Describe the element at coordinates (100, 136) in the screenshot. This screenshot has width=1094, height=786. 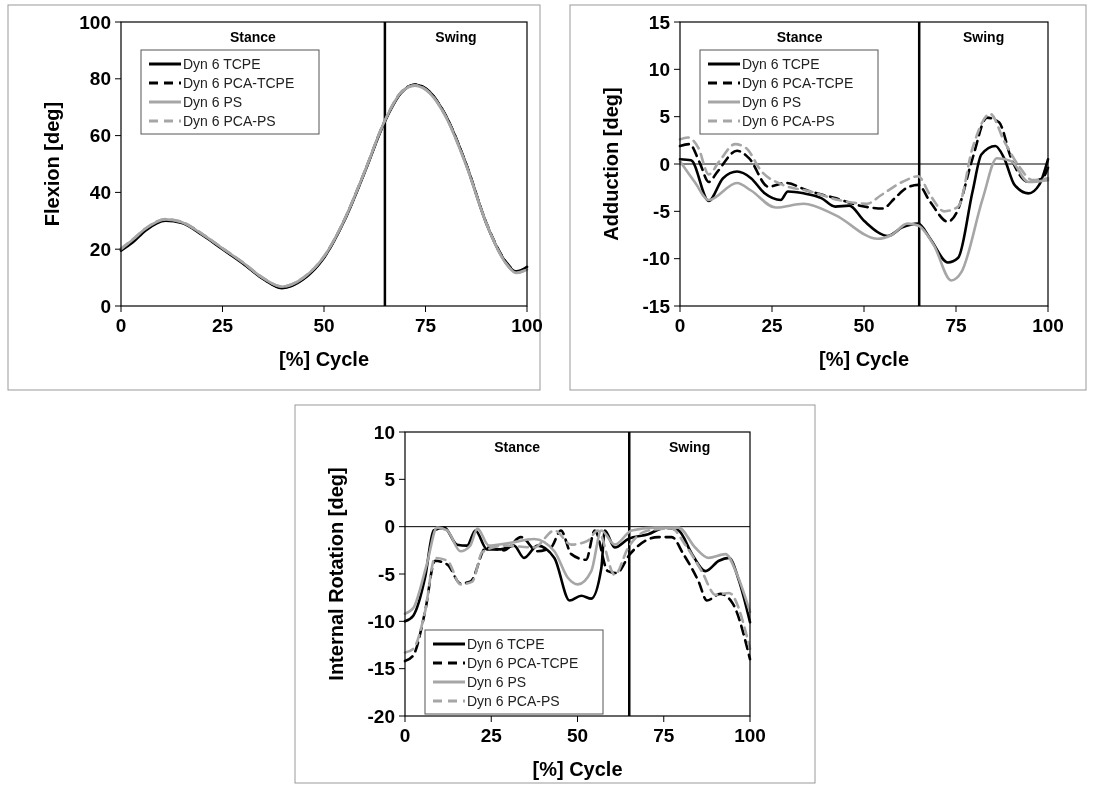
I see `y-tick-label: 60` at that location.